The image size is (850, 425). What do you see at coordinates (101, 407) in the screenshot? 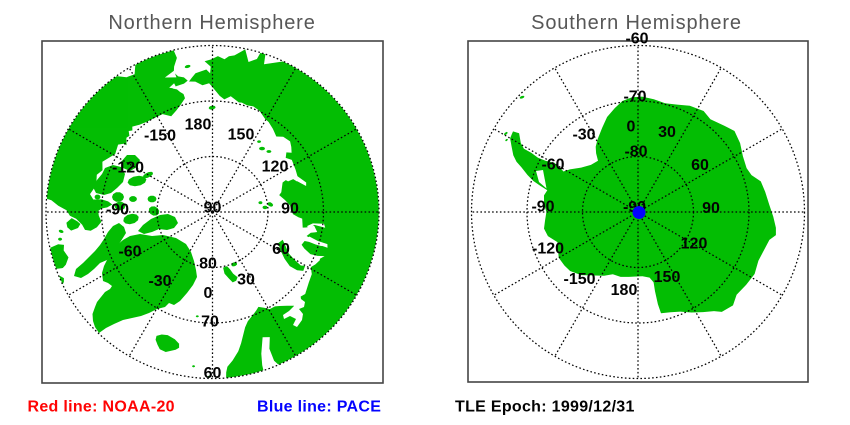
I see `svg-text: Red line: NOAA-20` at bounding box center [101, 407].